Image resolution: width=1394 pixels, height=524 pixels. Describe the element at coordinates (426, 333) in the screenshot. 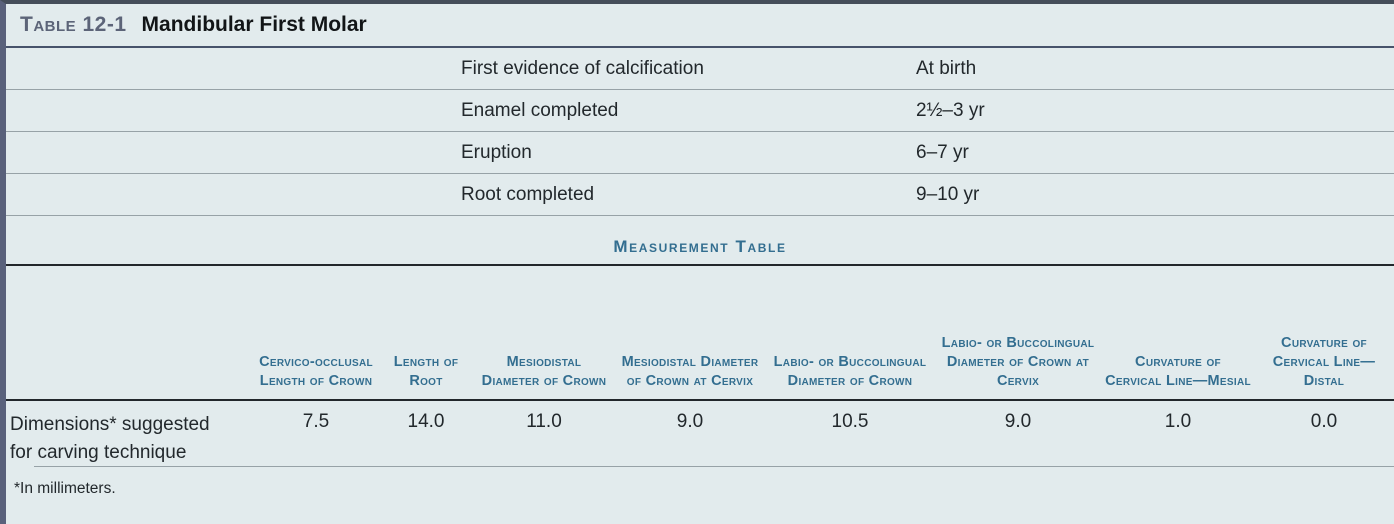

I see `col-header-length-of-root: Length of Root` at that location.